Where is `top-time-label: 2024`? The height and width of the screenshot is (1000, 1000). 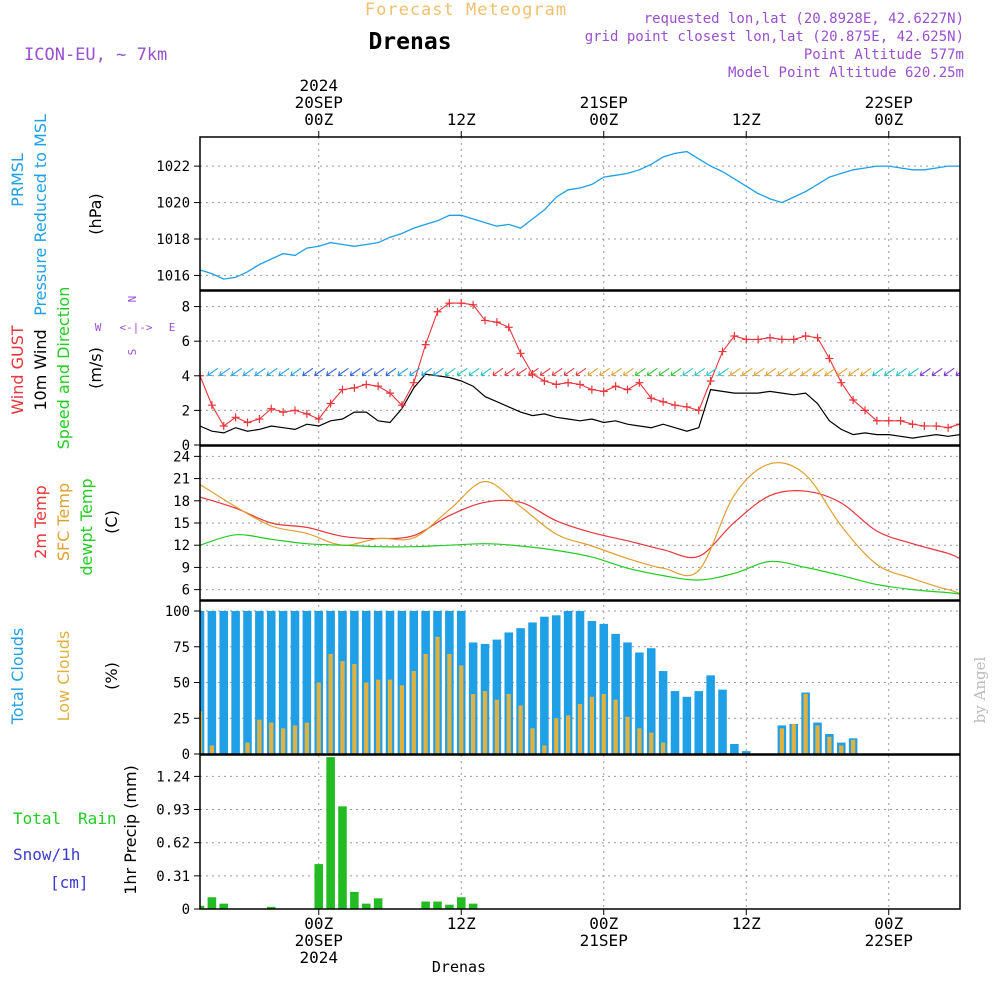 top-time-label: 2024 is located at coordinates (318, 85).